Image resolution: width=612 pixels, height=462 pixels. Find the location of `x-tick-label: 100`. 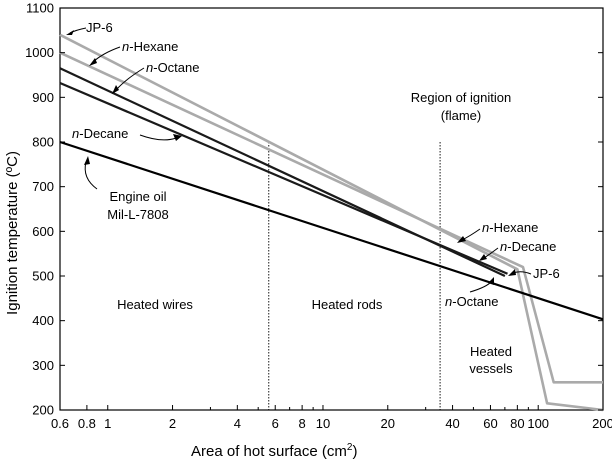

x-tick-label: 100 is located at coordinates (538, 423).